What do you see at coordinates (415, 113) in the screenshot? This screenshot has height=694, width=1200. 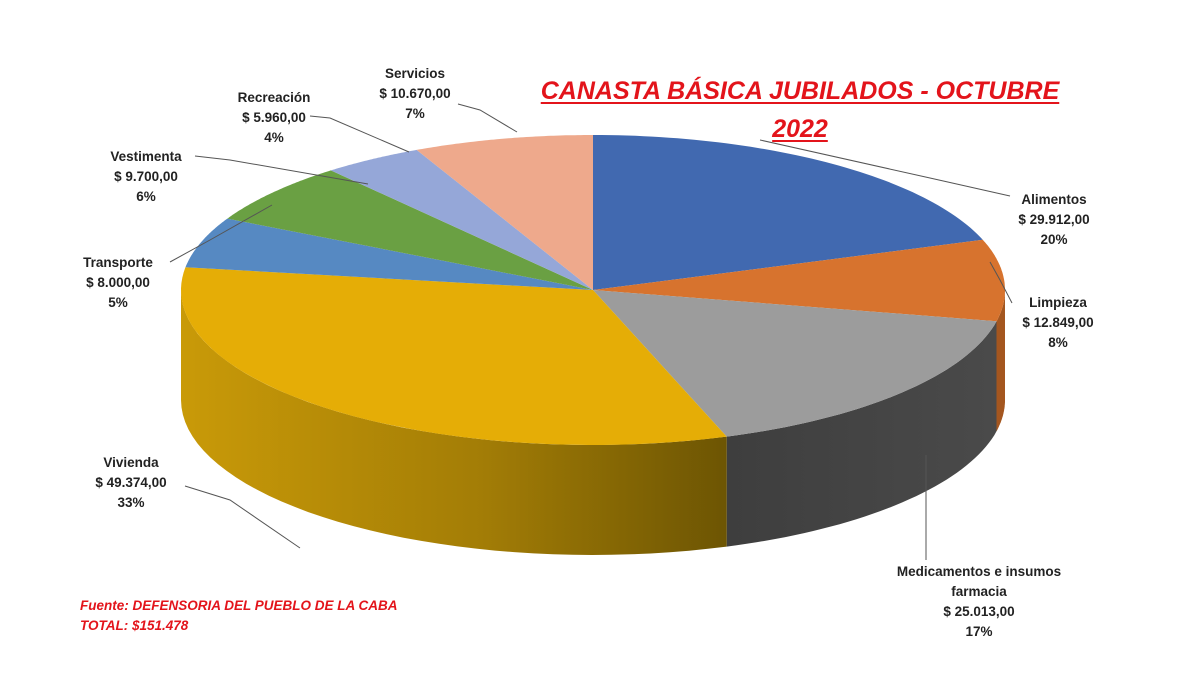 I see `label-percent: 7%` at bounding box center [415, 113].